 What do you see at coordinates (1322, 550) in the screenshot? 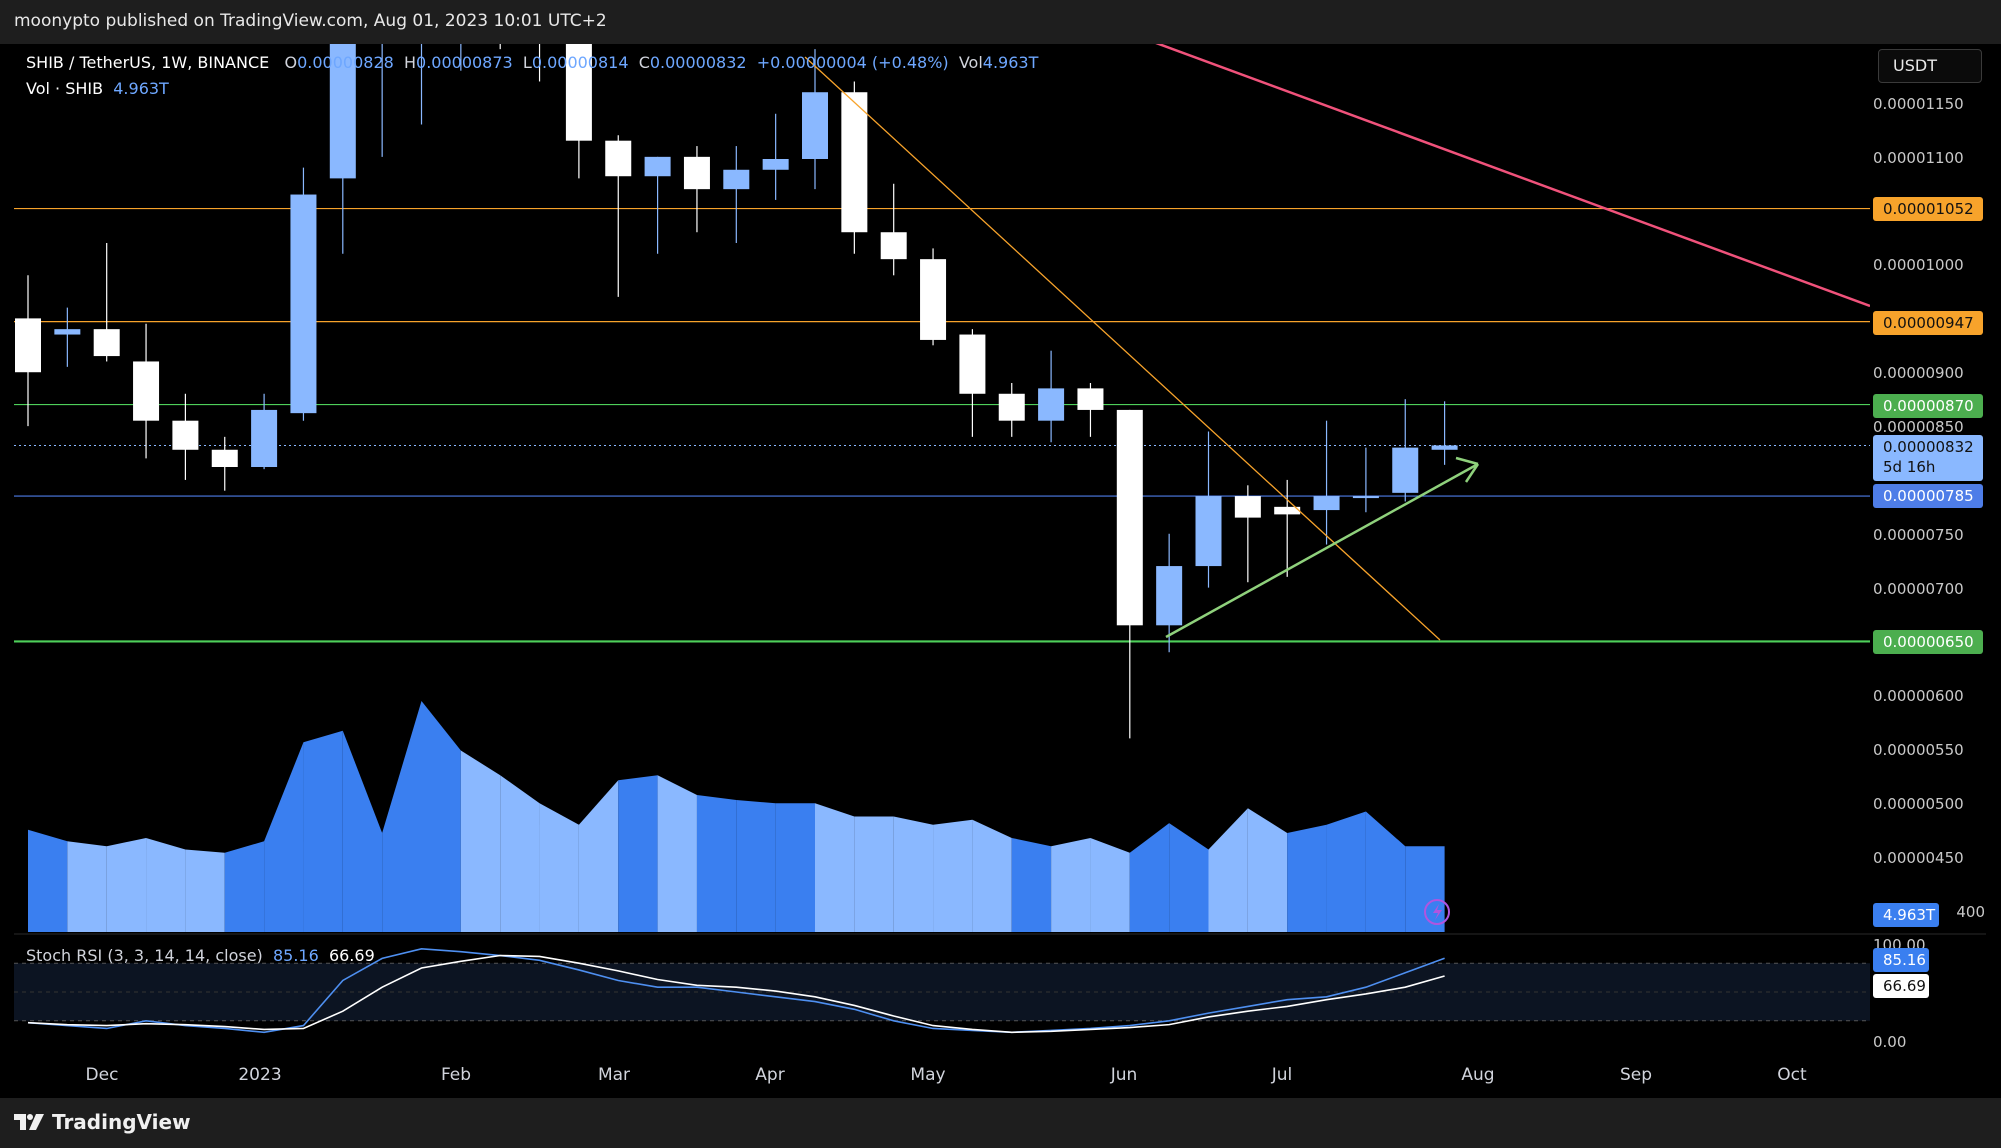
I see `green-trendline-arrow` at bounding box center [1322, 550].